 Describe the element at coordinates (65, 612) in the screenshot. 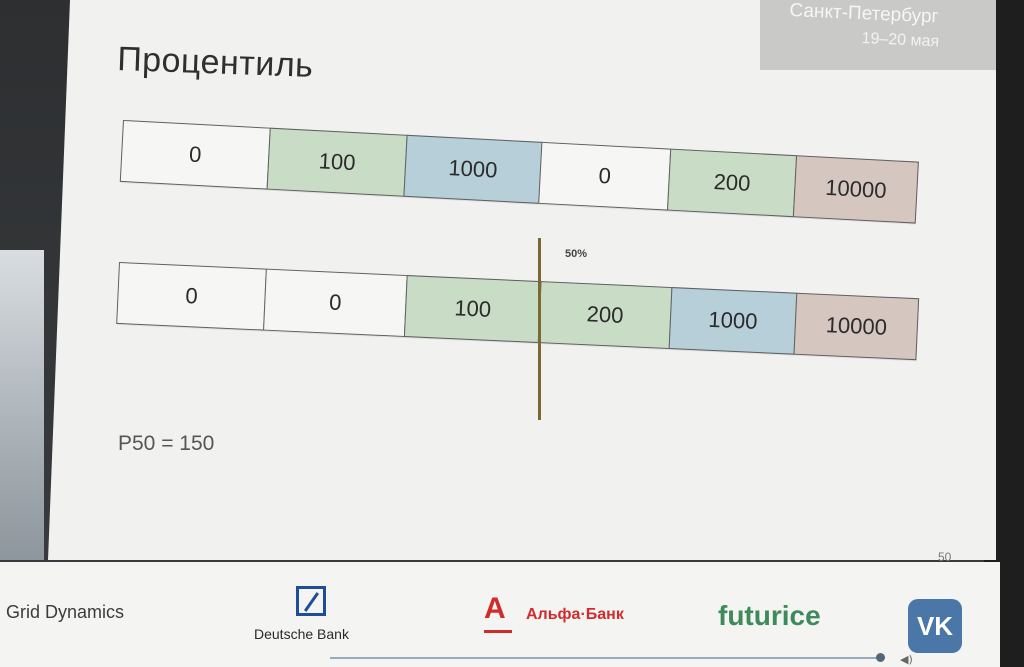

I see `grid-dynamics-logo: Grid Dynamics` at that location.